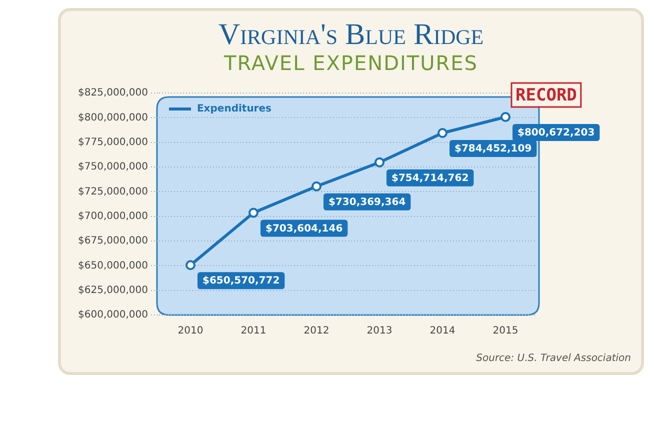  Describe the element at coordinates (113, 118) in the screenshot. I see `y-tick-label: $800,000,000` at that location.